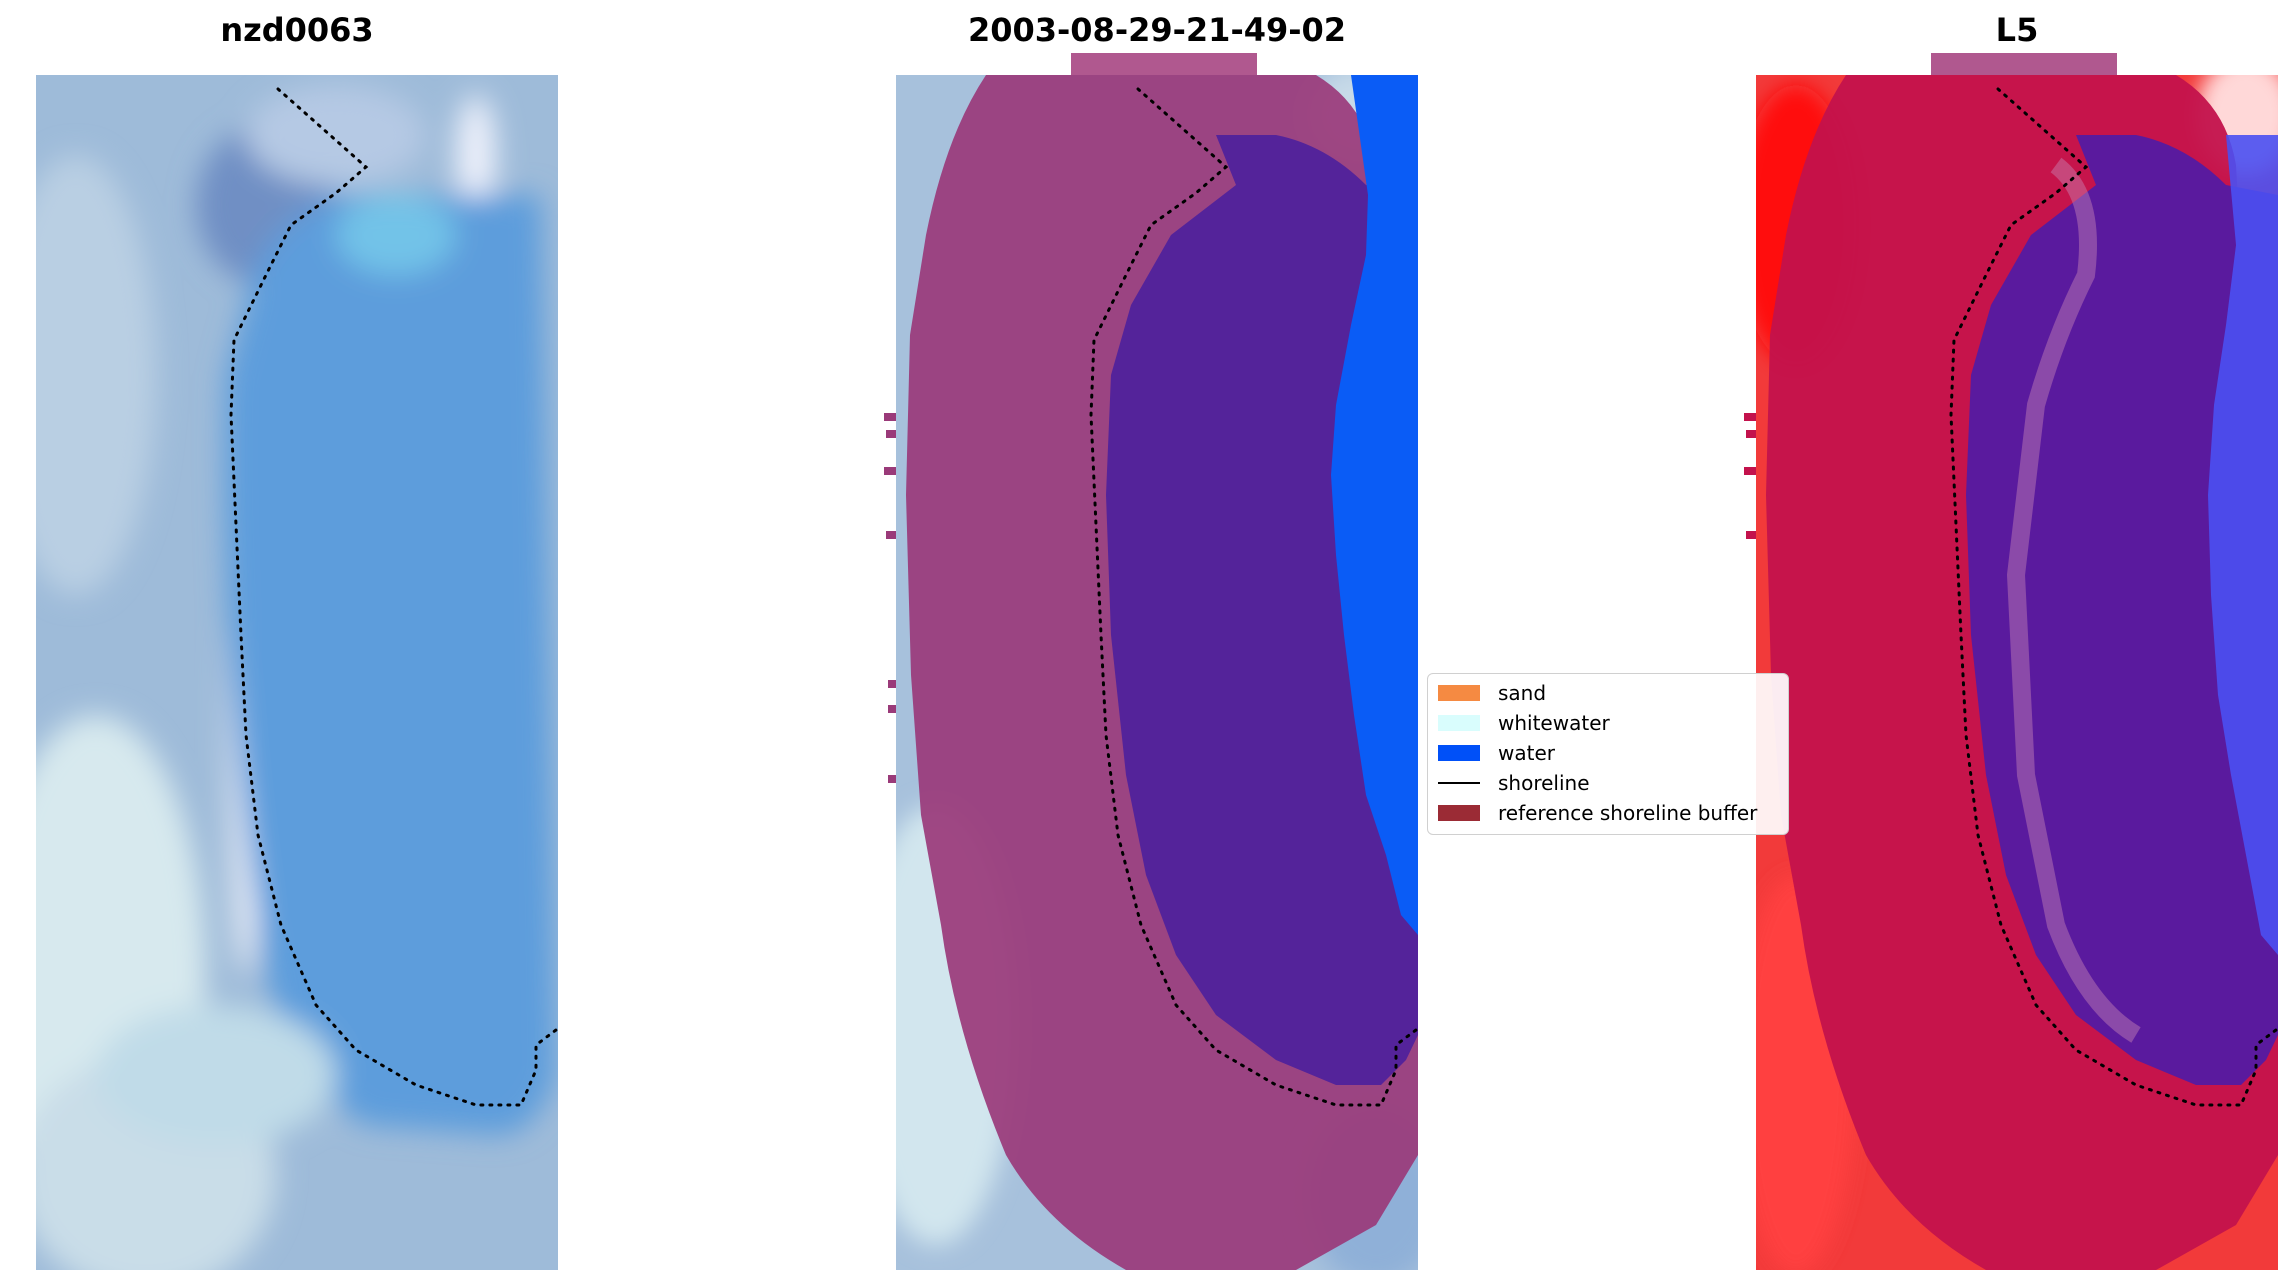  What do you see at coordinates (2017, 30) in the screenshot?
I see `panel-title-satellite: L5` at bounding box center [2017, 30].